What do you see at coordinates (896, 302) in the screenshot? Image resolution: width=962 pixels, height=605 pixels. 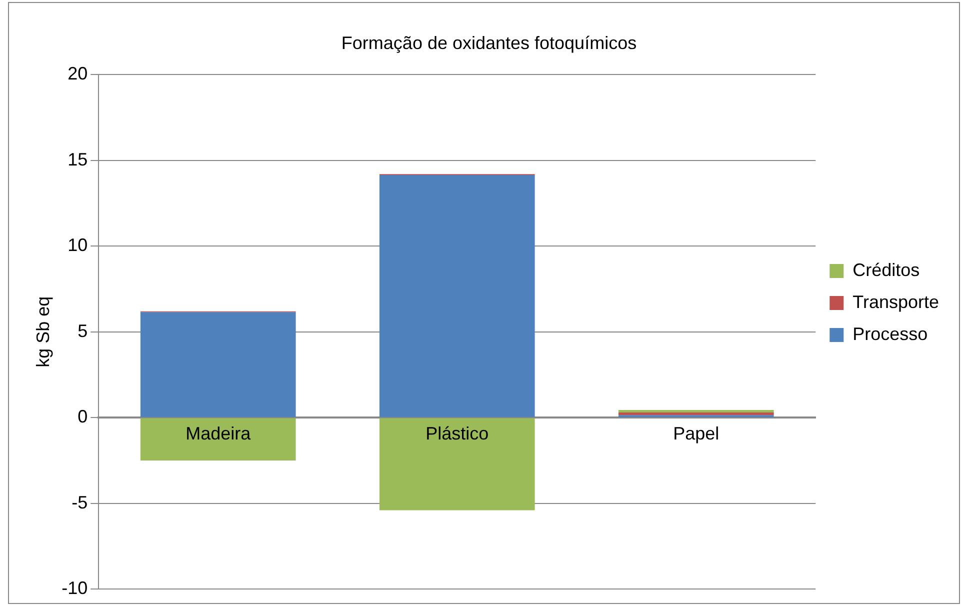 I see `legend-label: Transporte` at bounding box center [896, 302].